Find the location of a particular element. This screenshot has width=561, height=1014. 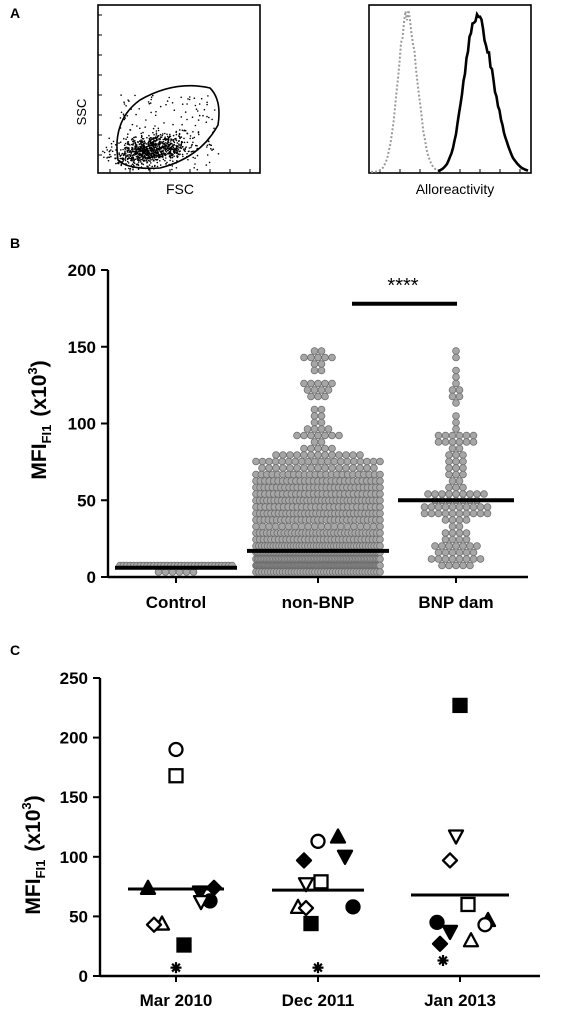

panel-c-asterisk-stroke is located at coordinates (318, 967).